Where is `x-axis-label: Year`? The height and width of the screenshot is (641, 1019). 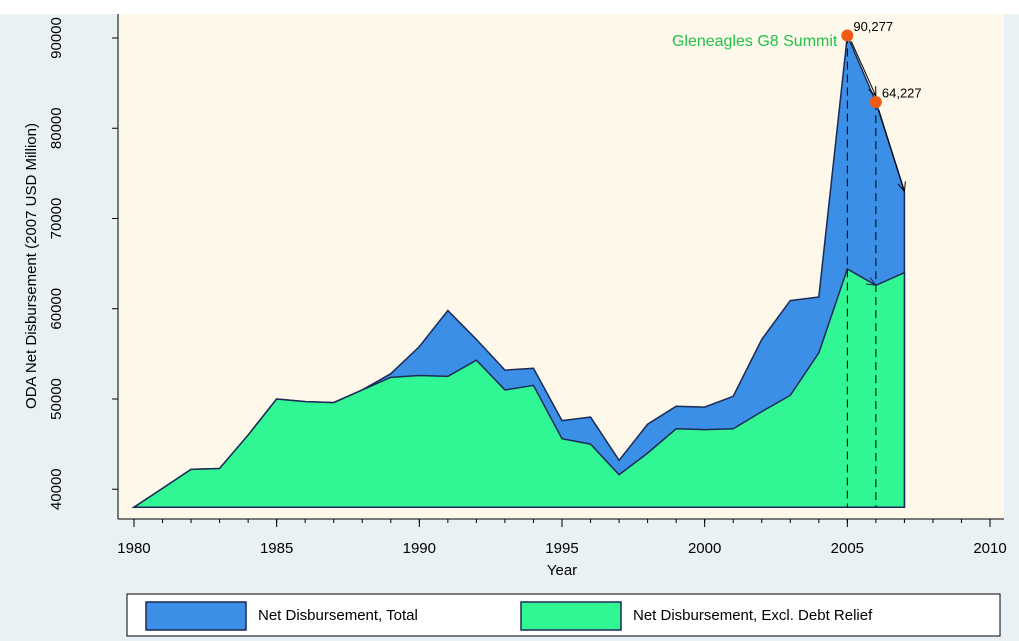 x-axis-label: Year is located at coordinates (562, 570).